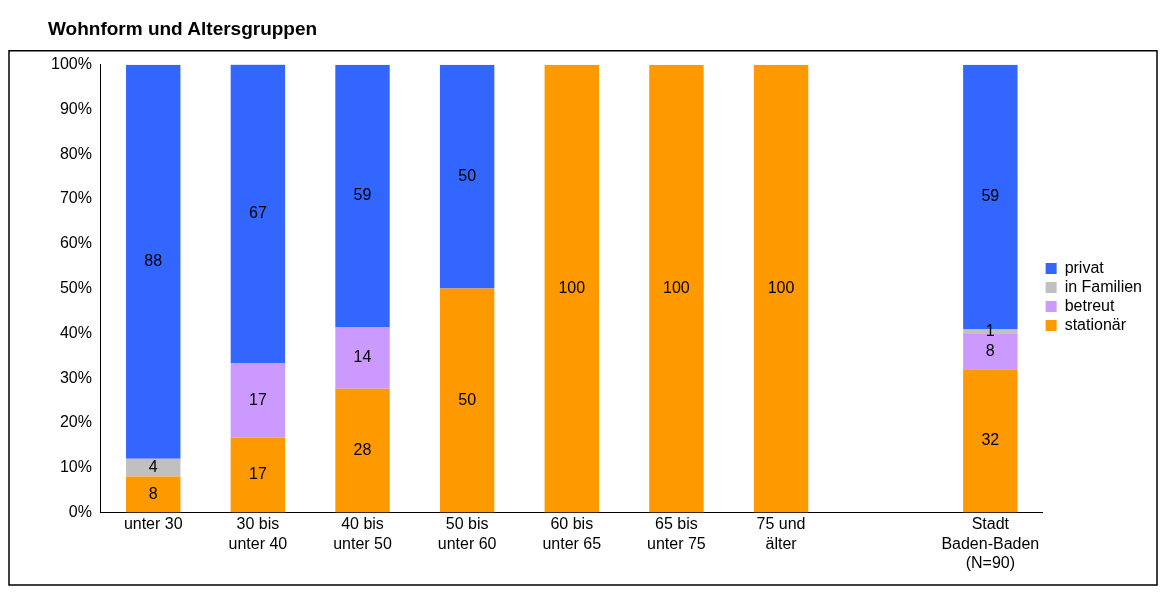 Image resolution: width=1169 pixels, height=597 pixels. Describe the element at coordinates (990, 543) in the screenshot. I see `x-tick-label: Stadt Baden-Baden (N=90)` at that location.